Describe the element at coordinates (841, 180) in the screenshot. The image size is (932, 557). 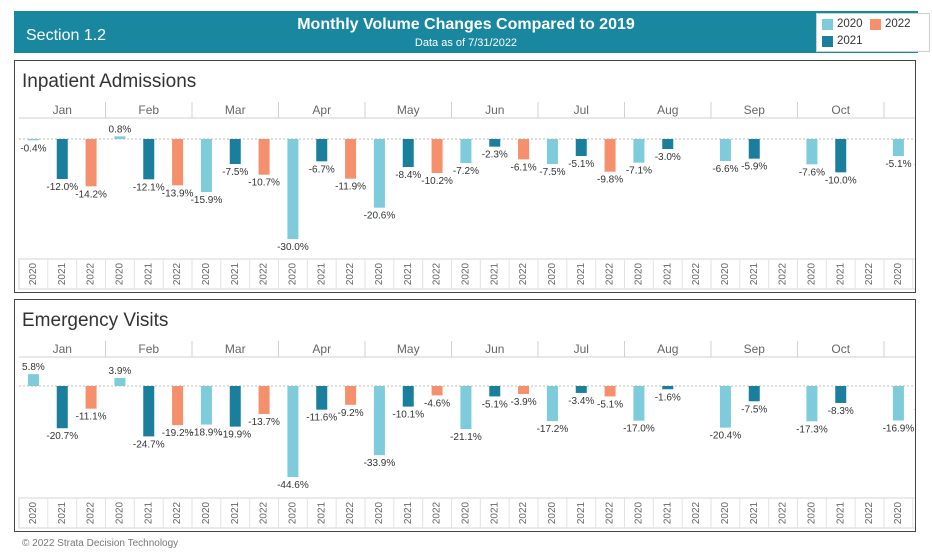
I see `data-label: -10.0%` at that location.